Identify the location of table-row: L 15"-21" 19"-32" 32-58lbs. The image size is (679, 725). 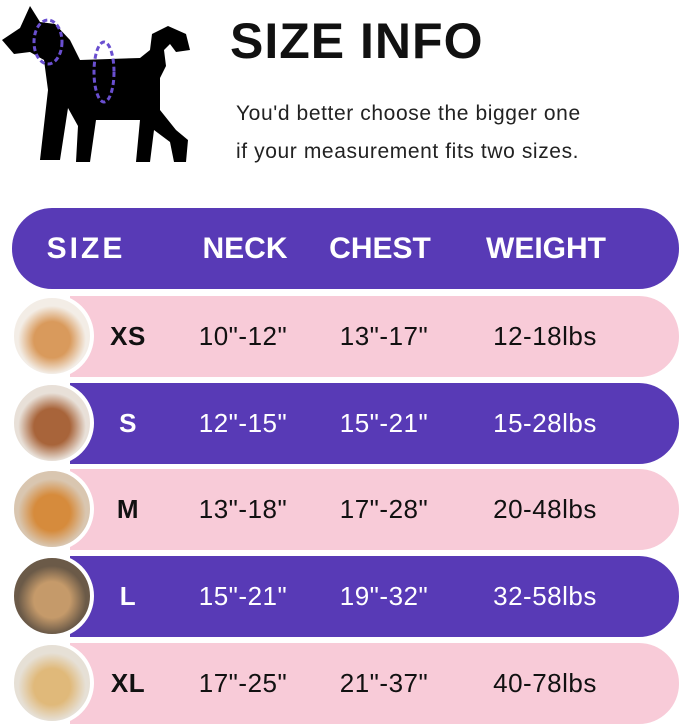
(374, 596).